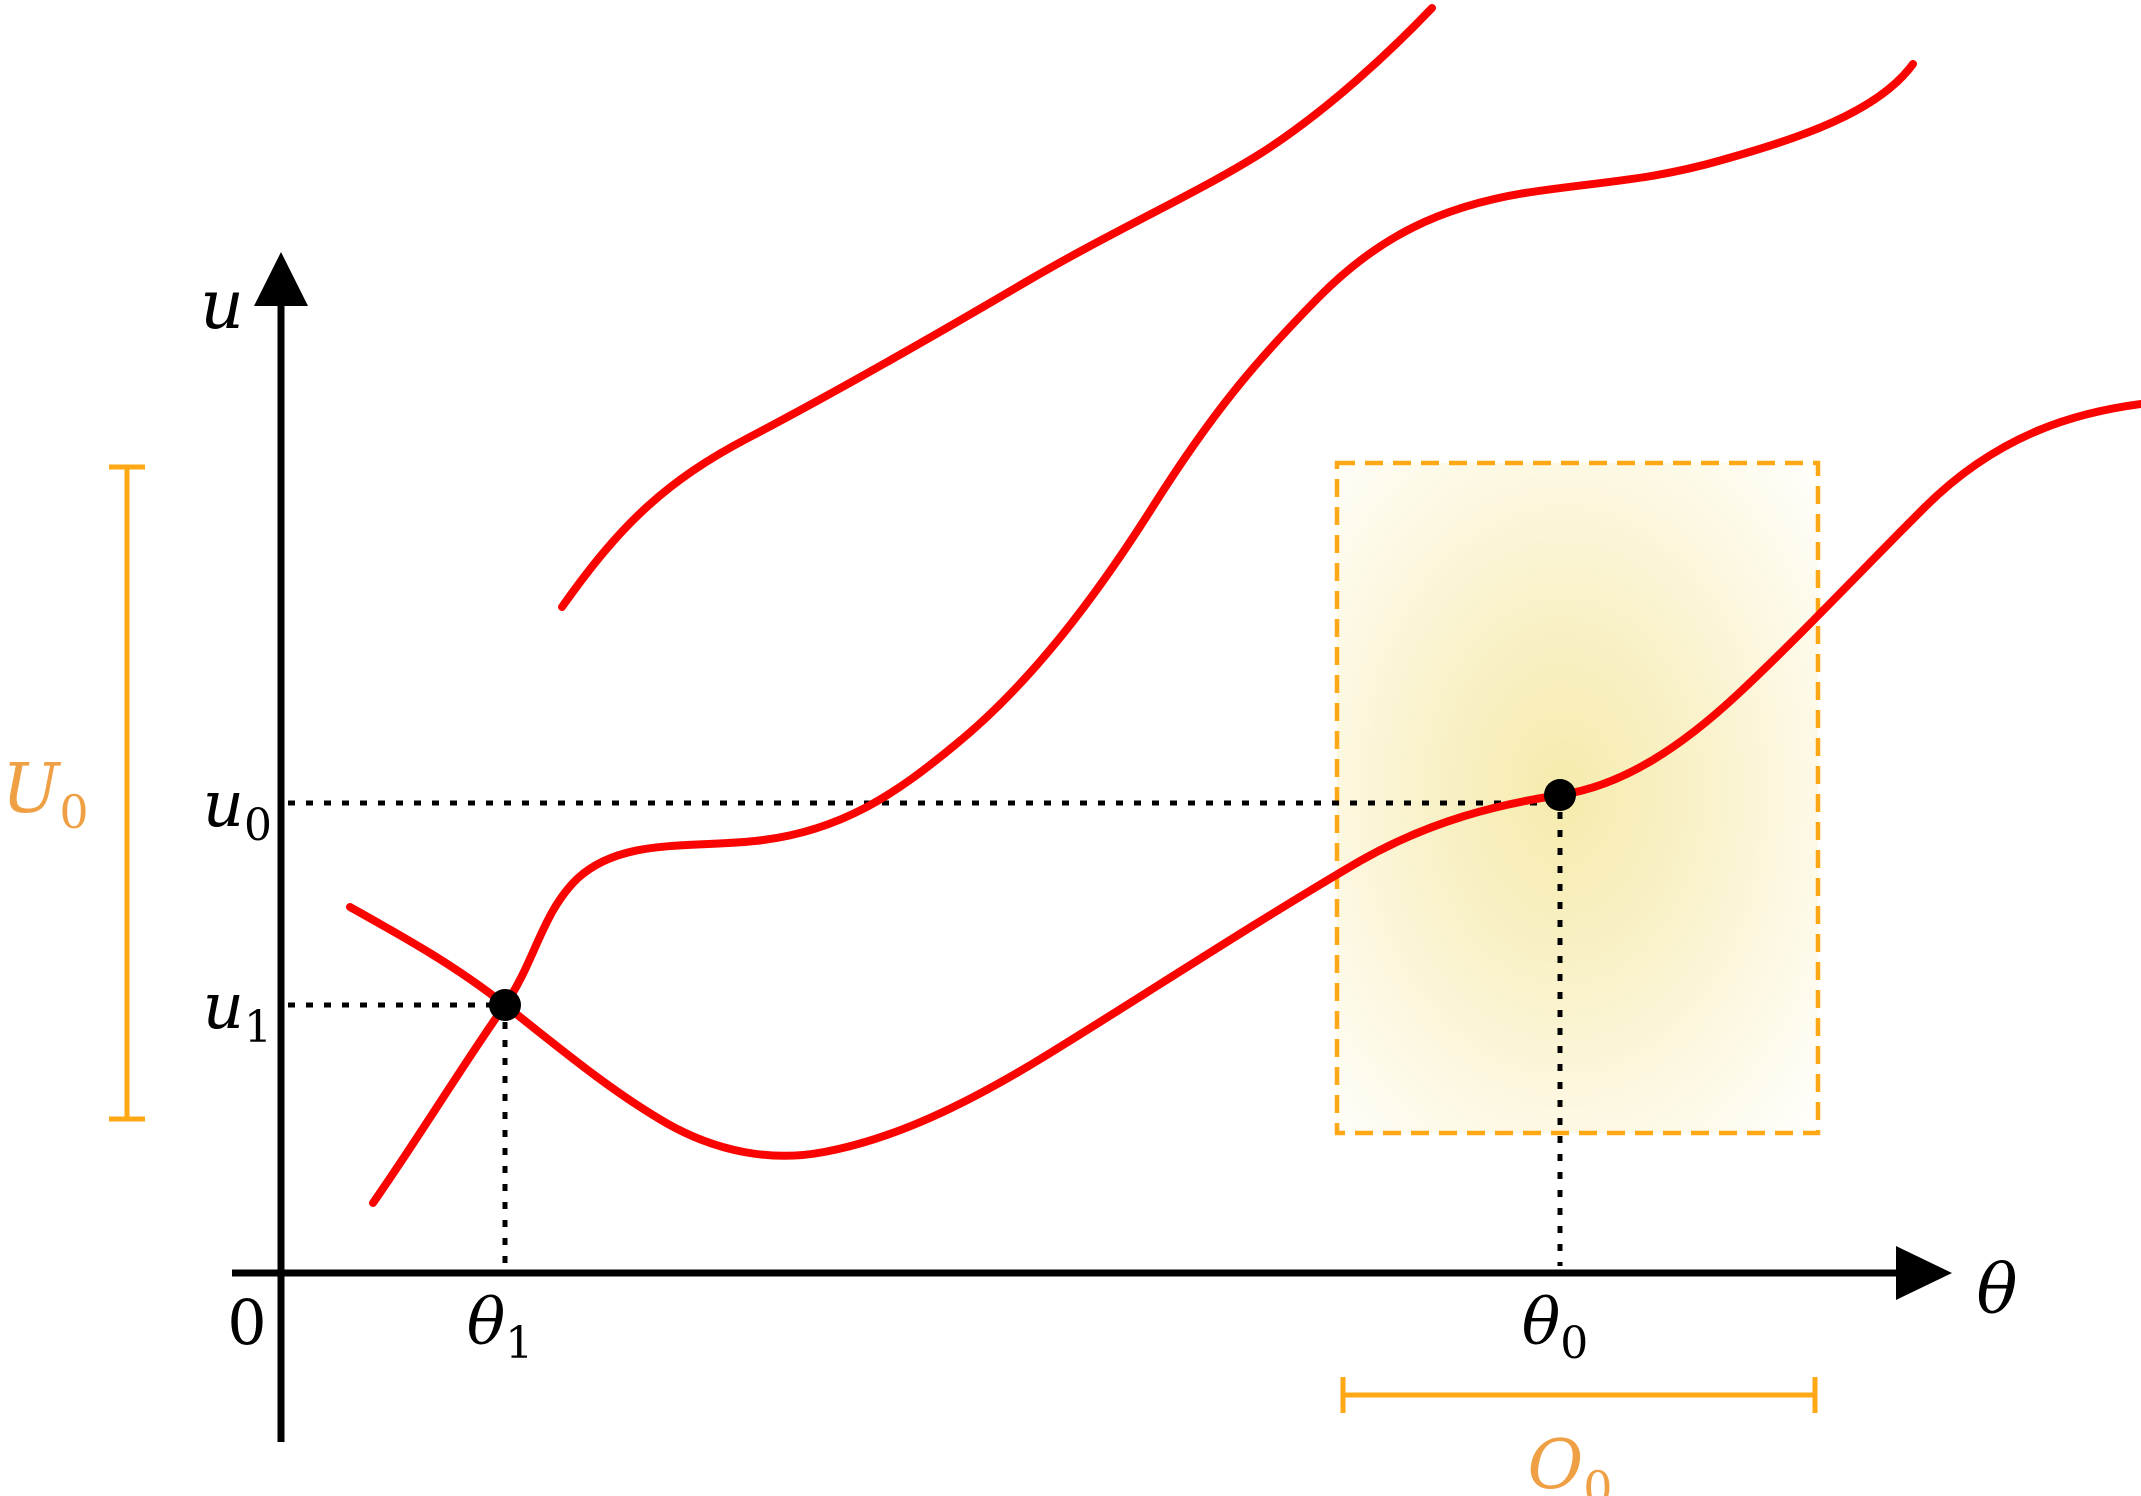  Describe the element at coordinates (1579, 1395) in the screenshot. I see `theta-interval-bracket` at that location.